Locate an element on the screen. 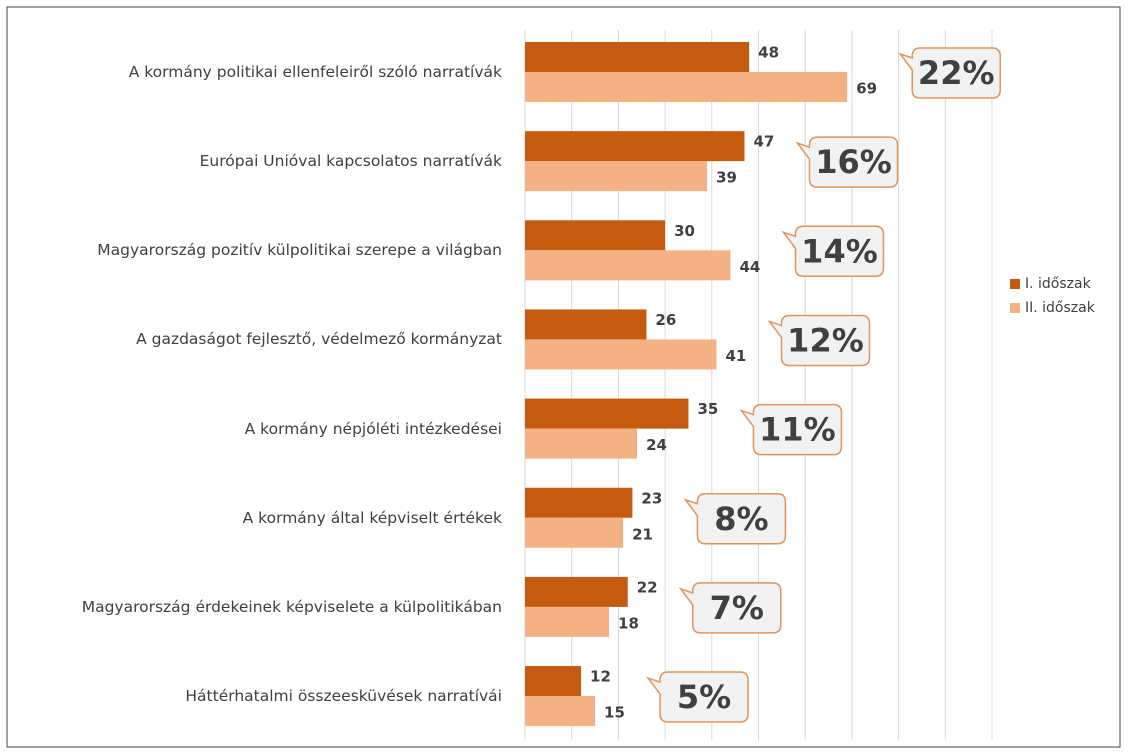 The width and height of the screenshot is (1128, 754). value-label: 15 is located at coordinates (614, 713).